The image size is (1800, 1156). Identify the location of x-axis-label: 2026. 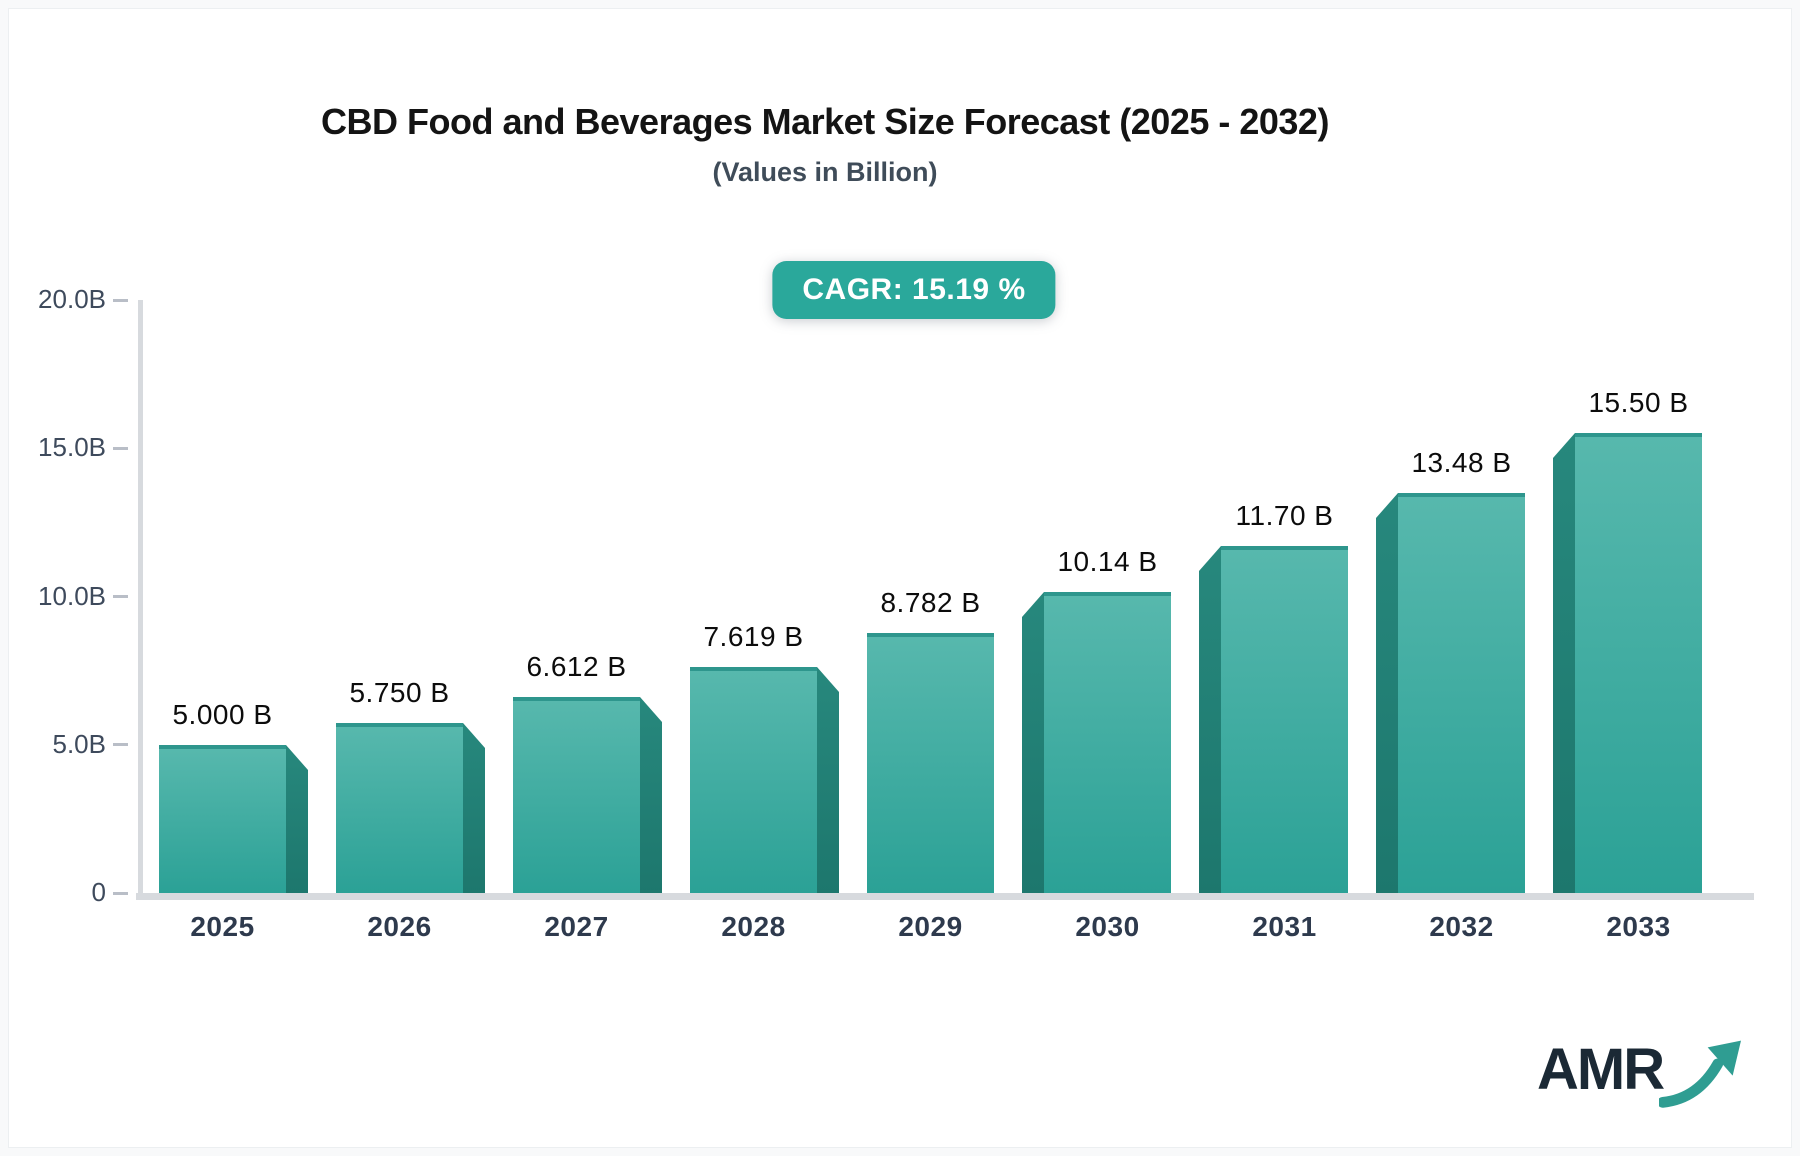
(399, 926).